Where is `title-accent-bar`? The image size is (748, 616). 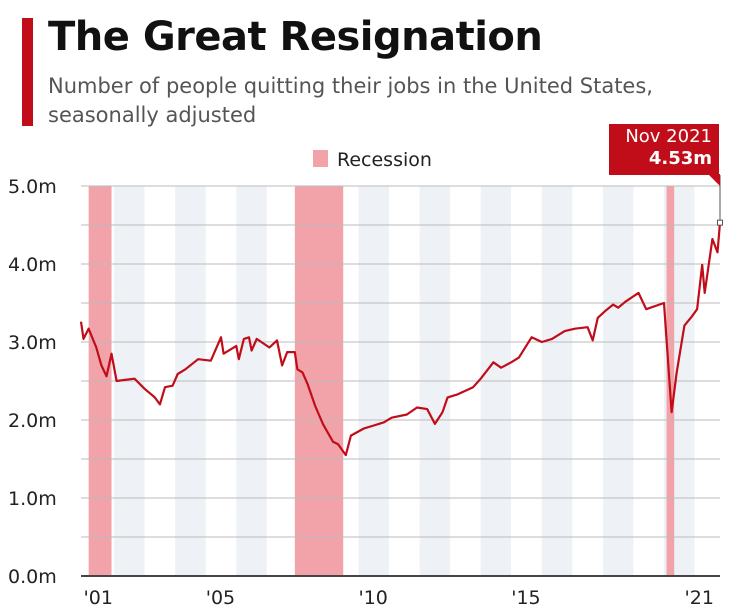 title-accent-bar is located at coordinates (27, 72).